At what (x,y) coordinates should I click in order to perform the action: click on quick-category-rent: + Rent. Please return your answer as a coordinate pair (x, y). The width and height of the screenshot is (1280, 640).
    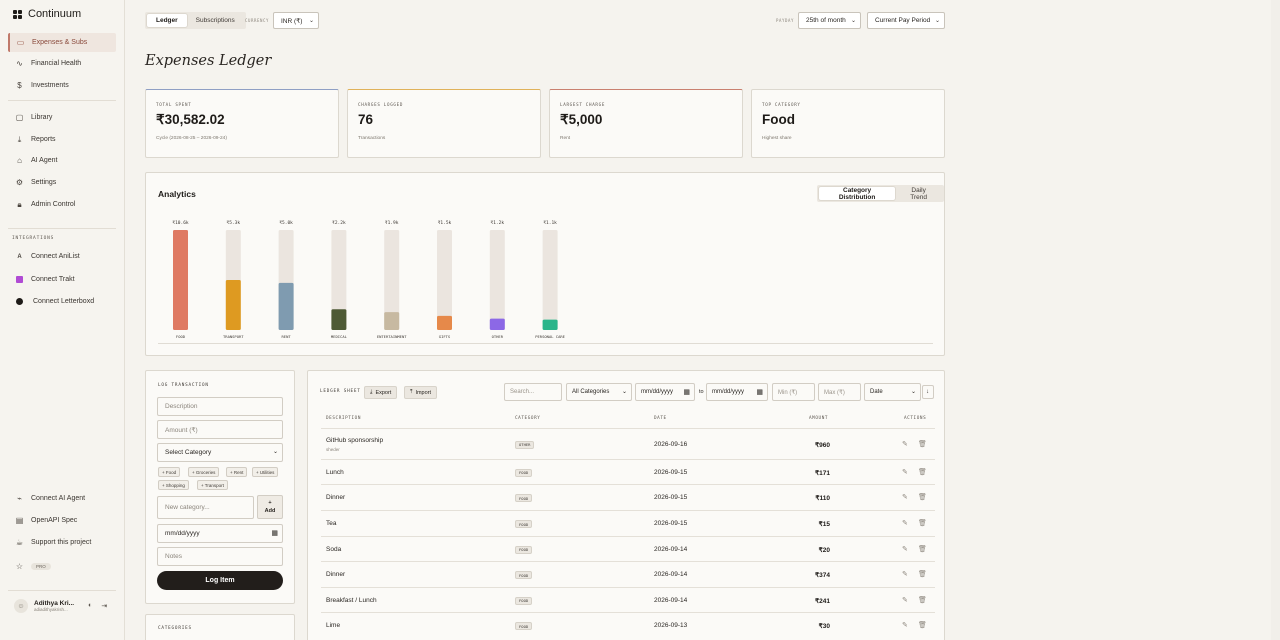
    Looking at the image, I should click on (237, 472).